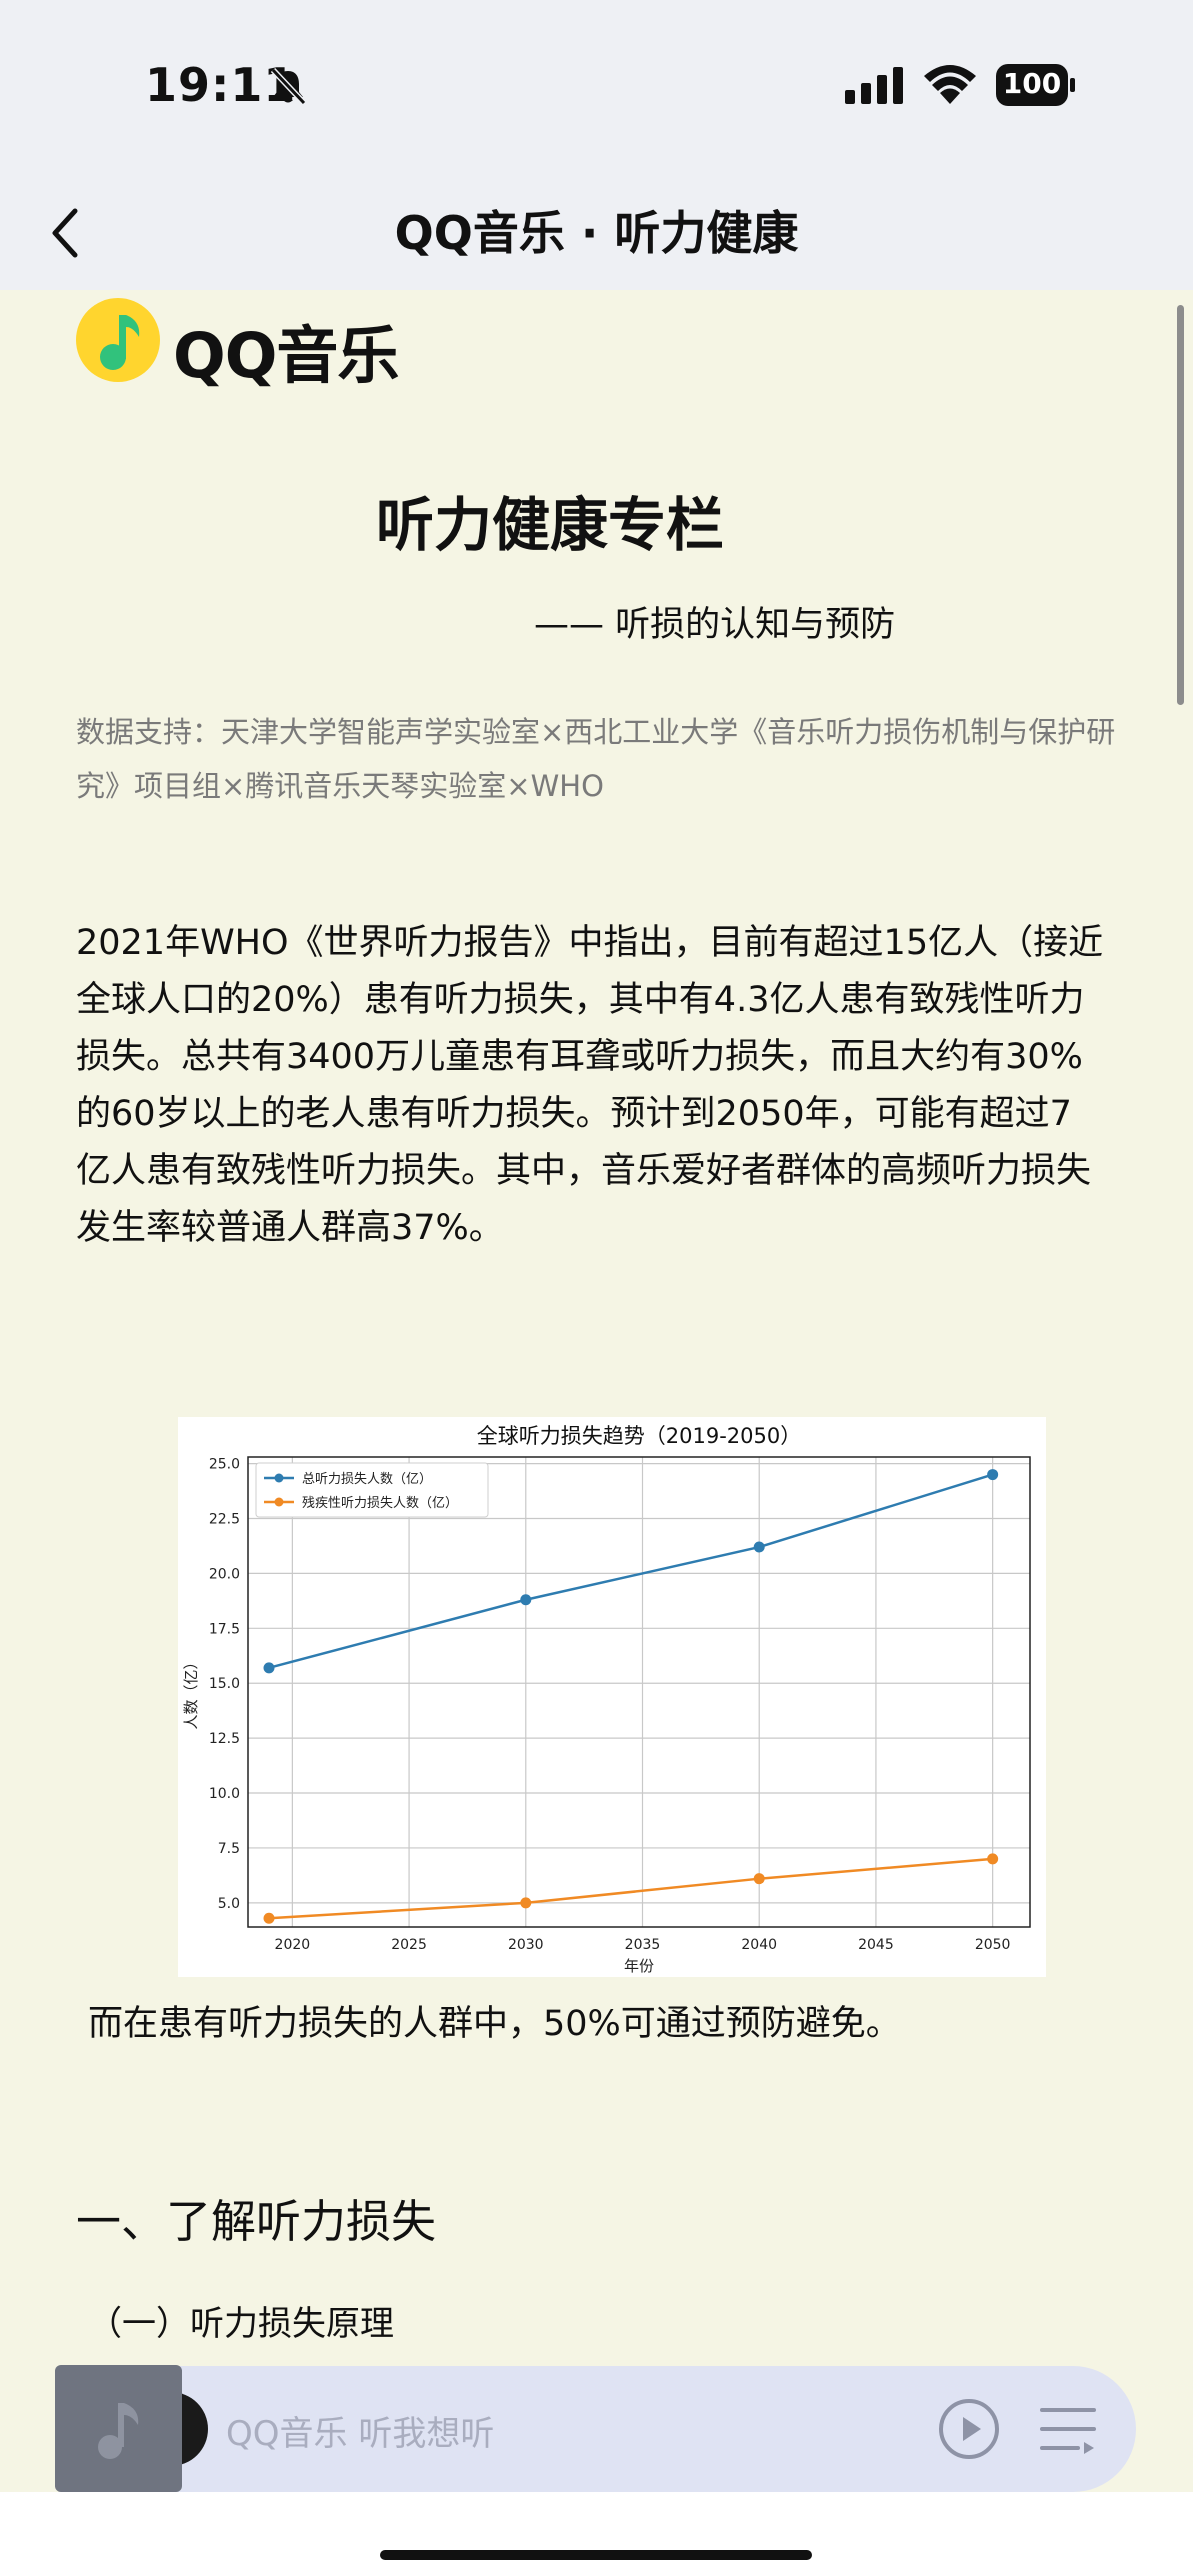 This screenshot has width=1193, height=2560. Describe the element at coordinates (288, 86) in the screenshot. I see `bell-muted-icon` at that location.